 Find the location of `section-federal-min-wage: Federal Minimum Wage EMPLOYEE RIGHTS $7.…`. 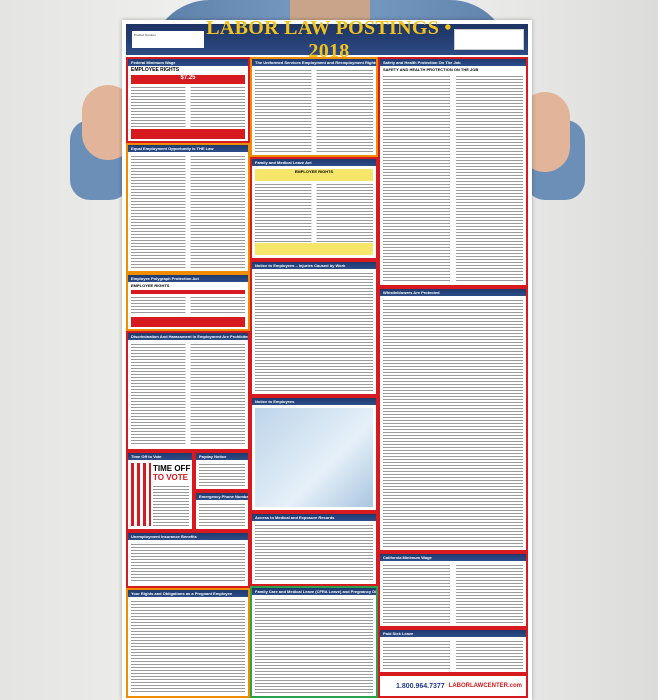

section-federal-min-wage: Federal Minimum Wage EMPLOYEE RIGHTS $7.… is located at coordinates (188, 100).